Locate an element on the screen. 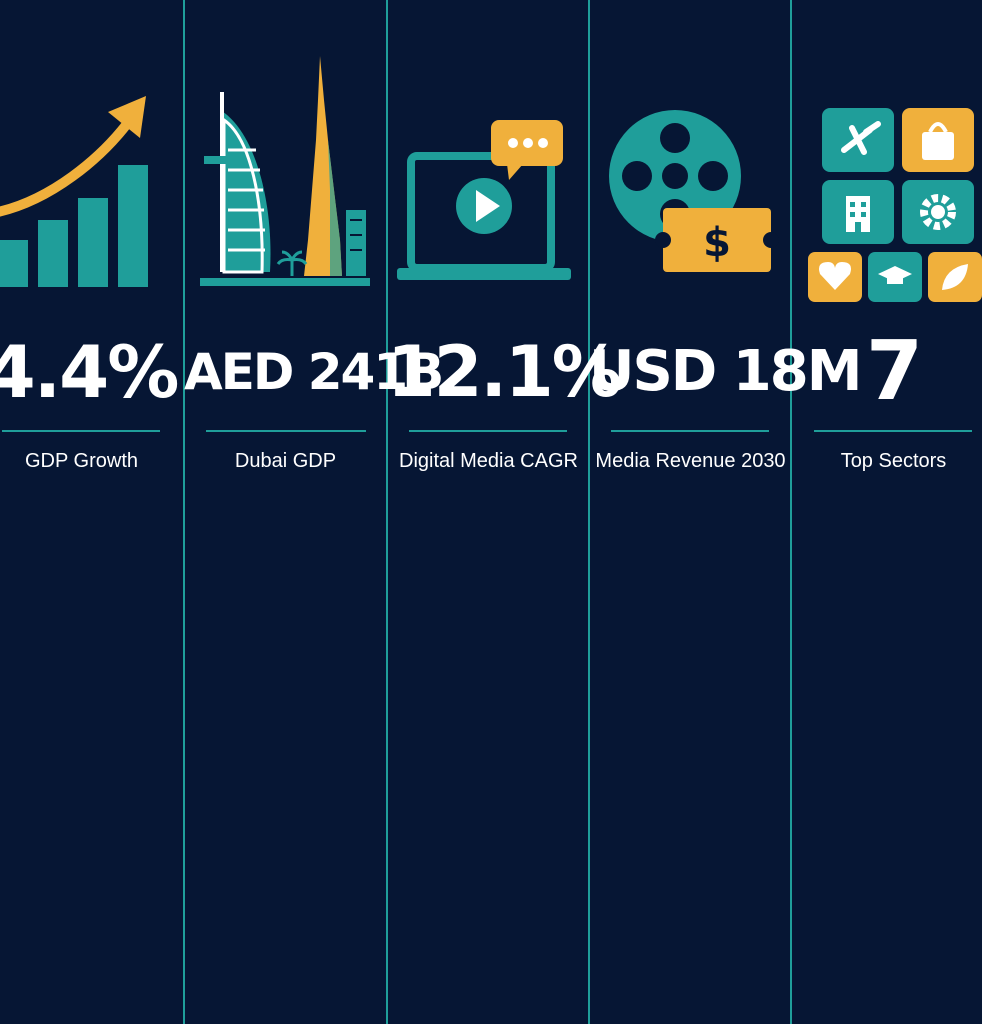 The image size is (982, 1024). stat-value: 4.4% is located at coordinates (89, 372).